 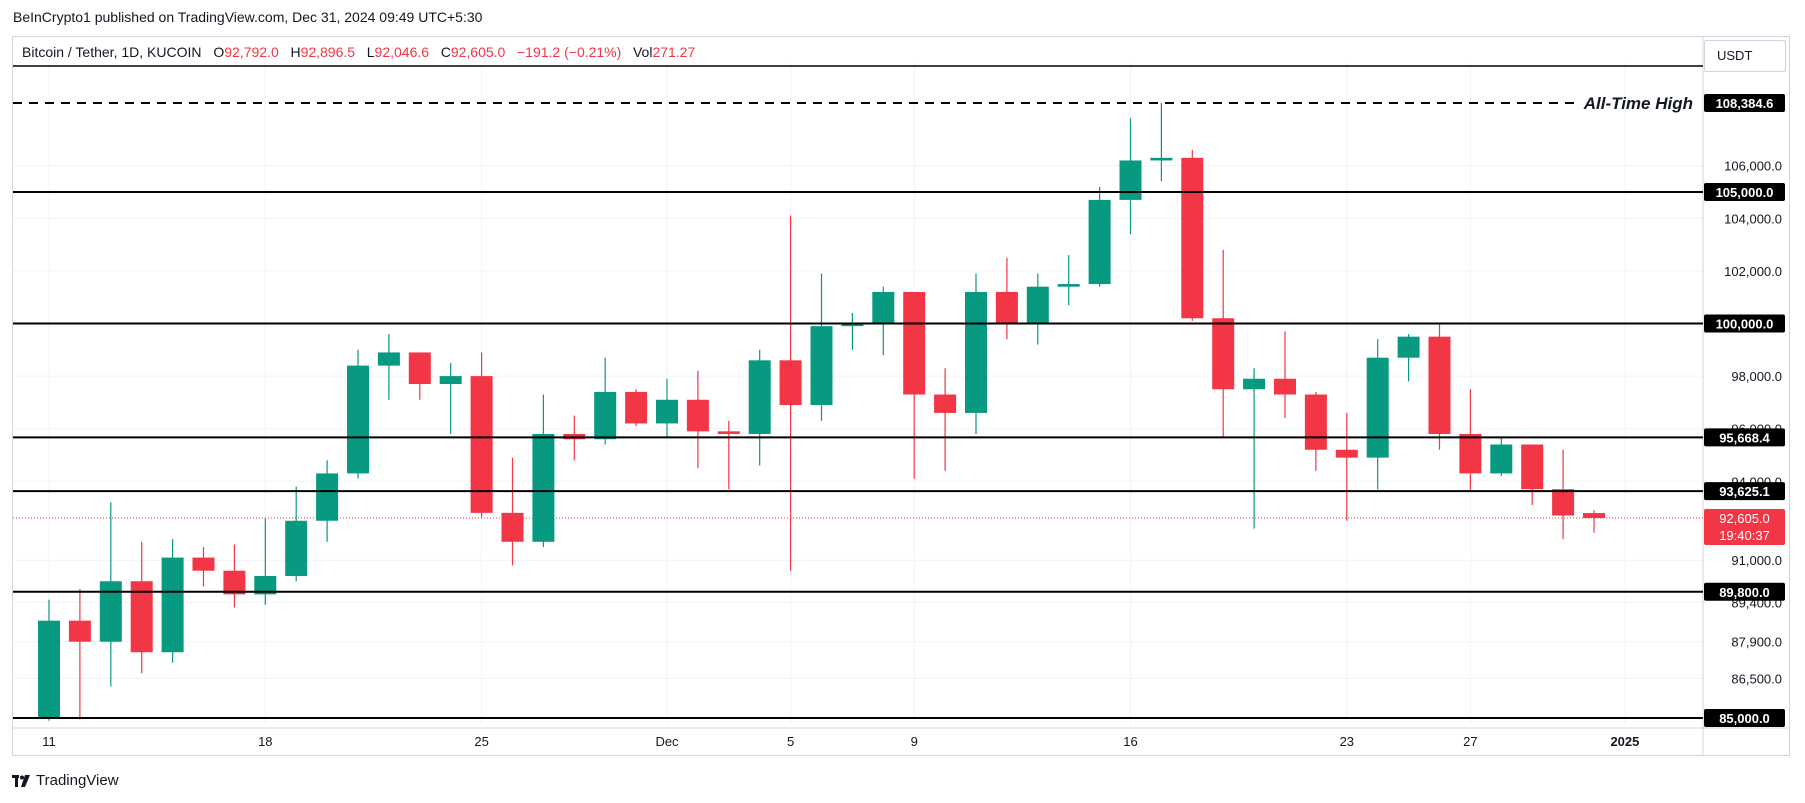 I want to click on level-price-label: 85,000.0, so click(x=1744, y=718).